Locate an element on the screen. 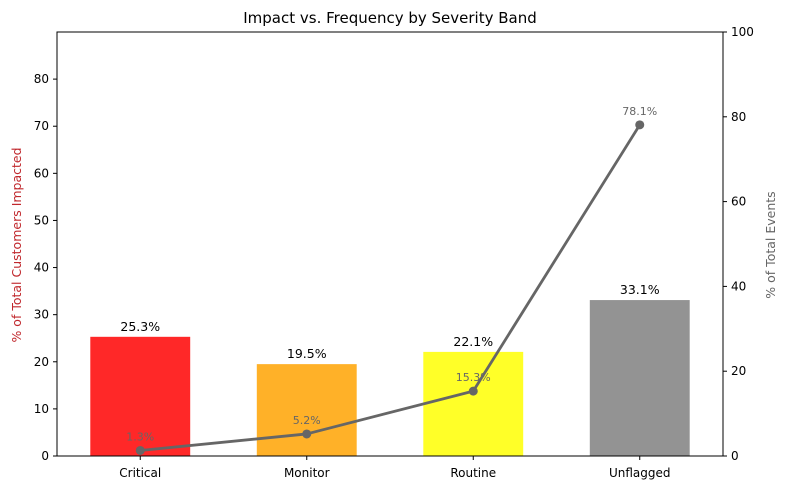  left-tick-label: 80 is located at coordinates (41, 79).